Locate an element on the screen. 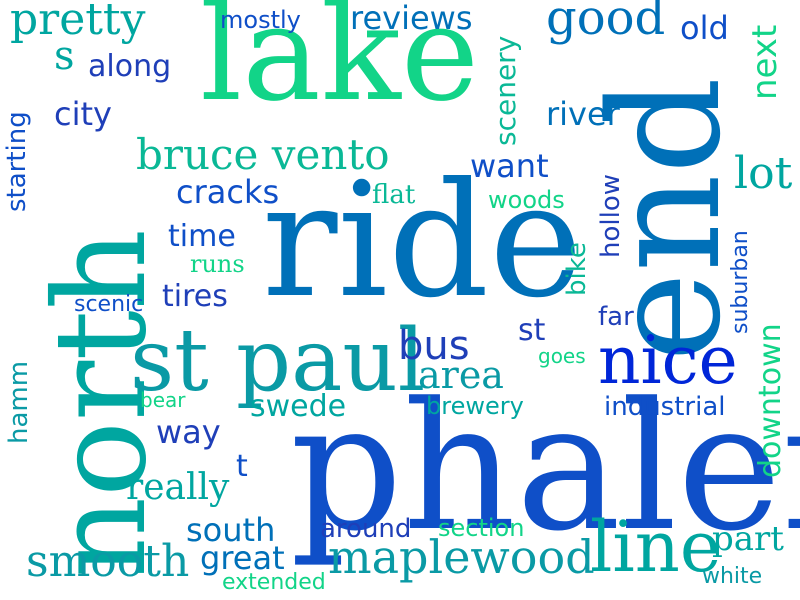  word-hamm: hamm is located at coordinates (19, 402).